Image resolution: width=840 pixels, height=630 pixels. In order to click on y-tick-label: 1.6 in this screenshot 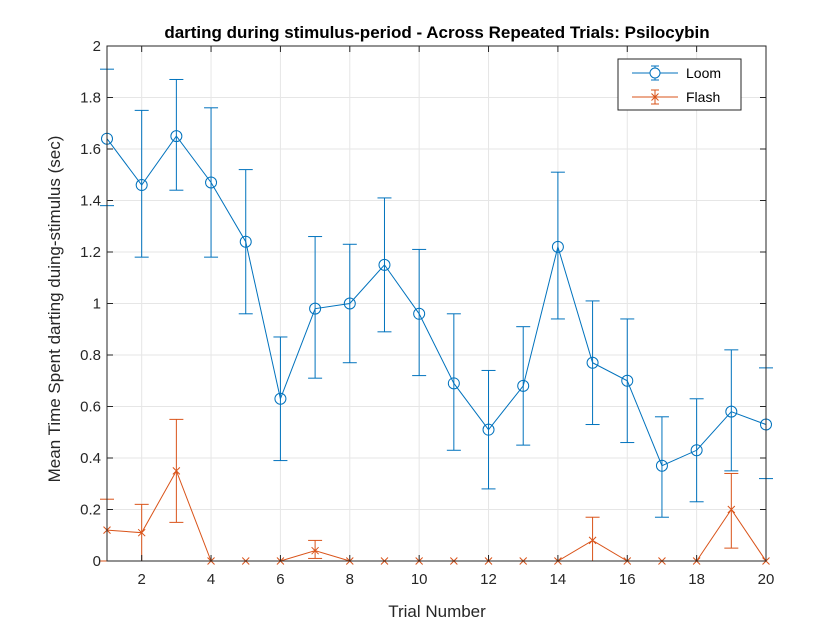, I will do `click(90, 149)`.